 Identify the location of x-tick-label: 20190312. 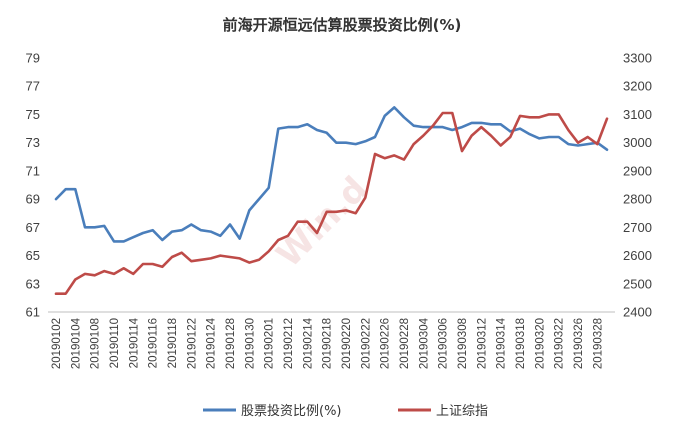
(482, 343).